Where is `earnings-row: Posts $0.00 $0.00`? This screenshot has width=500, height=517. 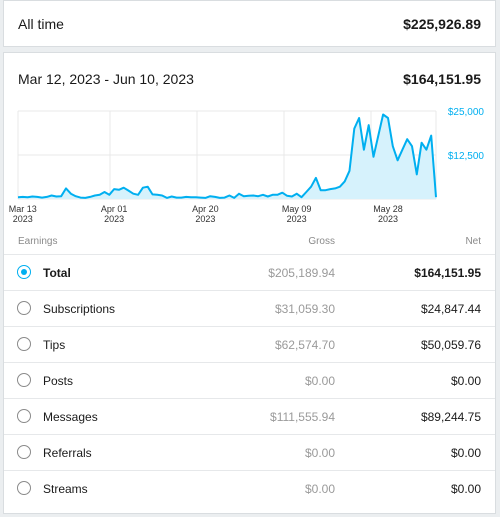 earnings-row: Posts $0.00 $0.00 is located at coordinates (249, 380).